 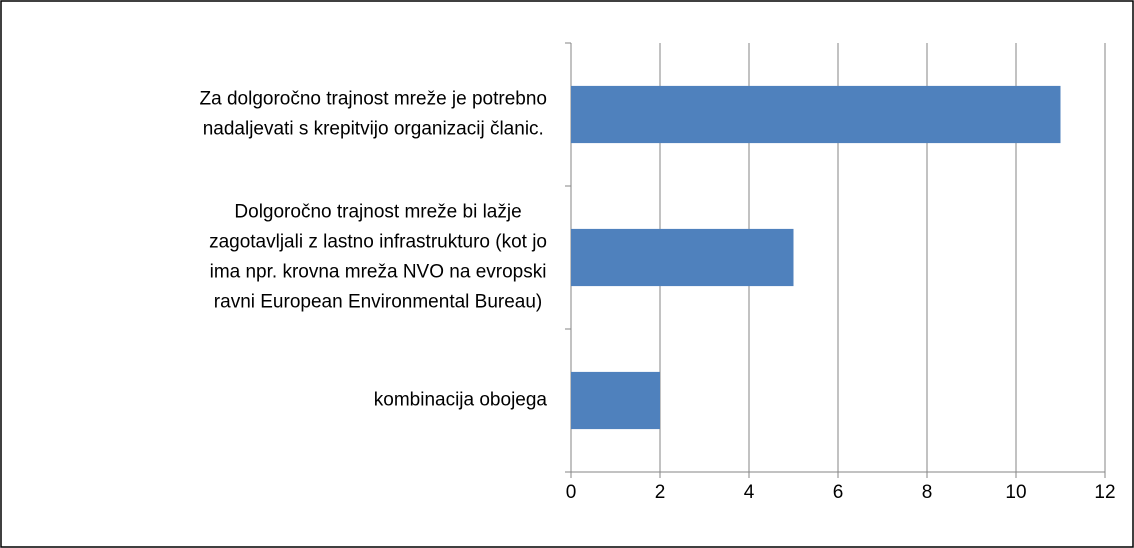 What do you see at coordinates (749, 492) in the screenshot?
I see `x-tick-label: 4` at bounding box center [749, 492].